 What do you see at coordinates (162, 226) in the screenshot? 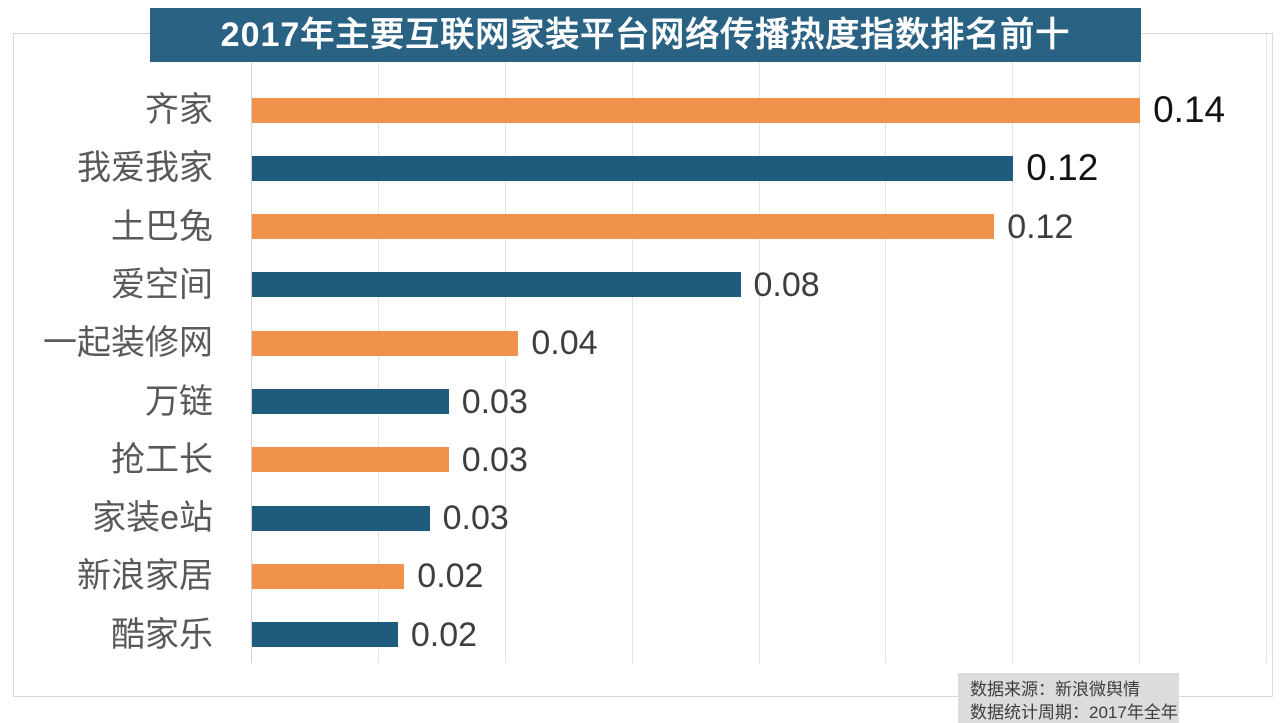
I see `category-label: 土巴兔` at bounding box center [162, 226].